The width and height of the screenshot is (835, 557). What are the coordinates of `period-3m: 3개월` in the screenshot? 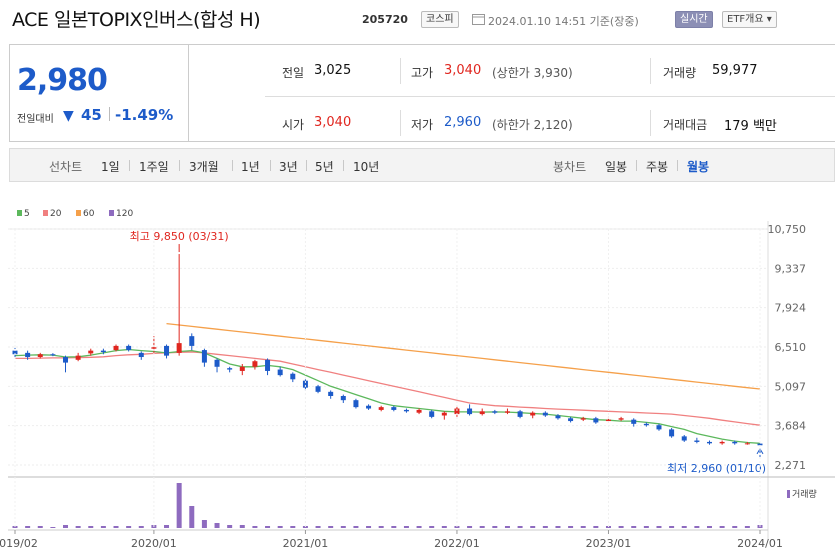 It's located at (204, 167).